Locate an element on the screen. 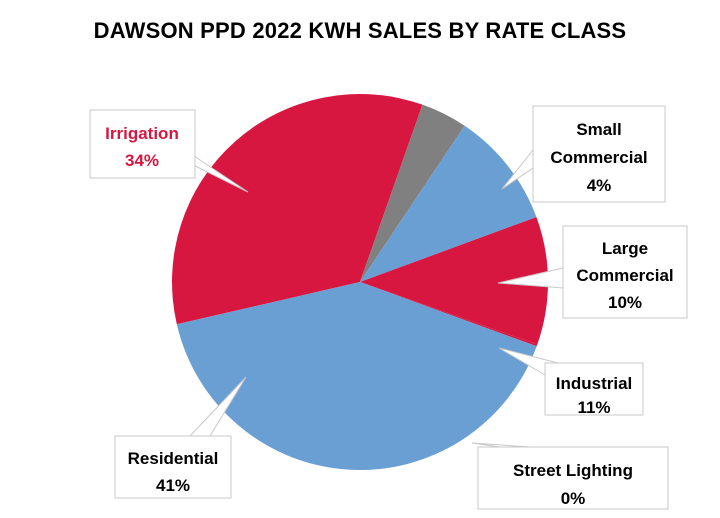 Image resolution: width=720 pixels, height=518 pixels. callout-box-small-commercial is located at coordinates (599, 154).